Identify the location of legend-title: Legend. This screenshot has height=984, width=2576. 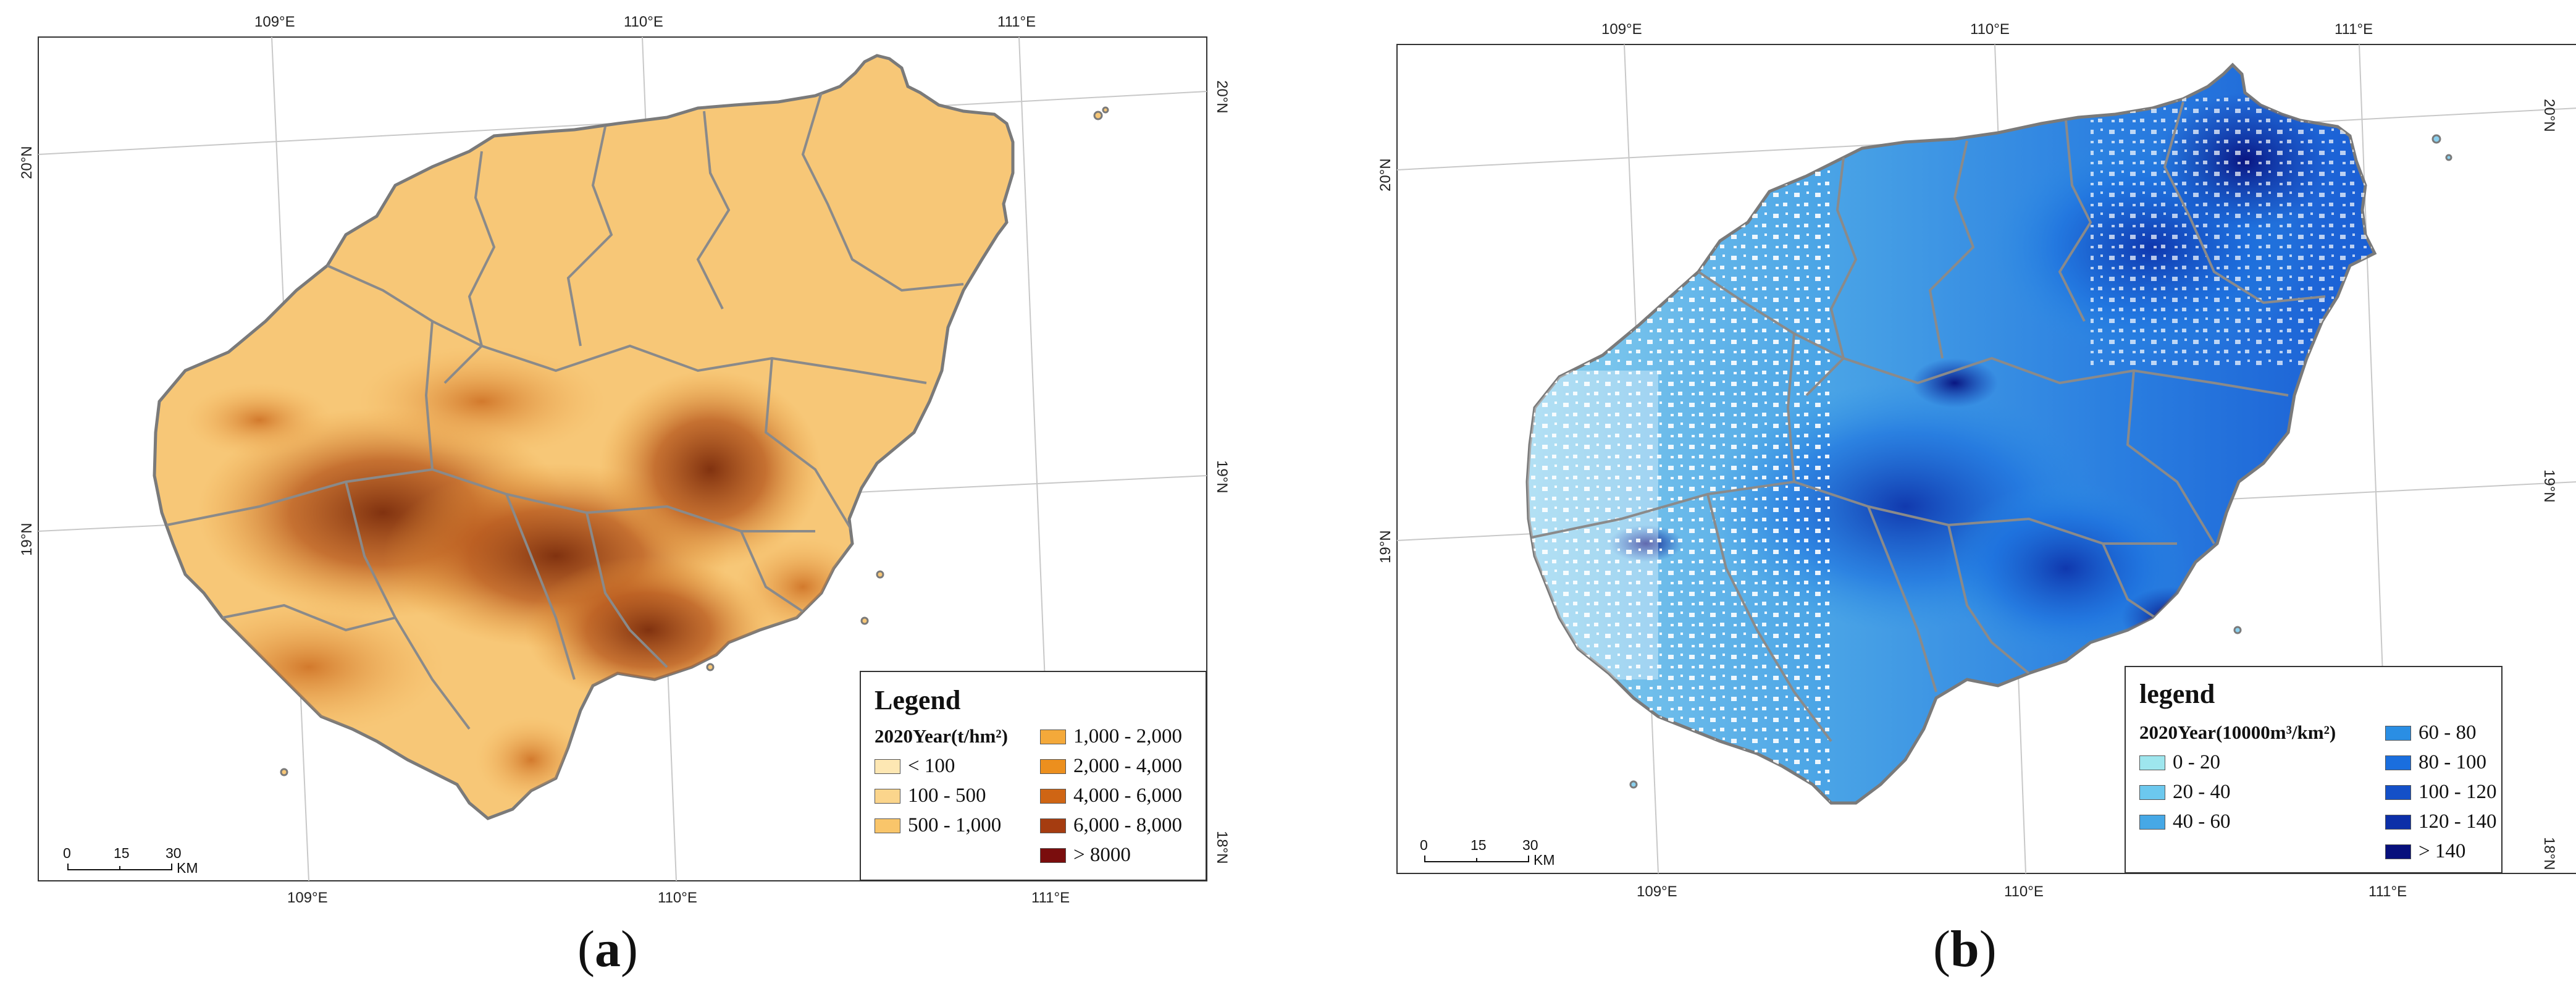
(918, 700).